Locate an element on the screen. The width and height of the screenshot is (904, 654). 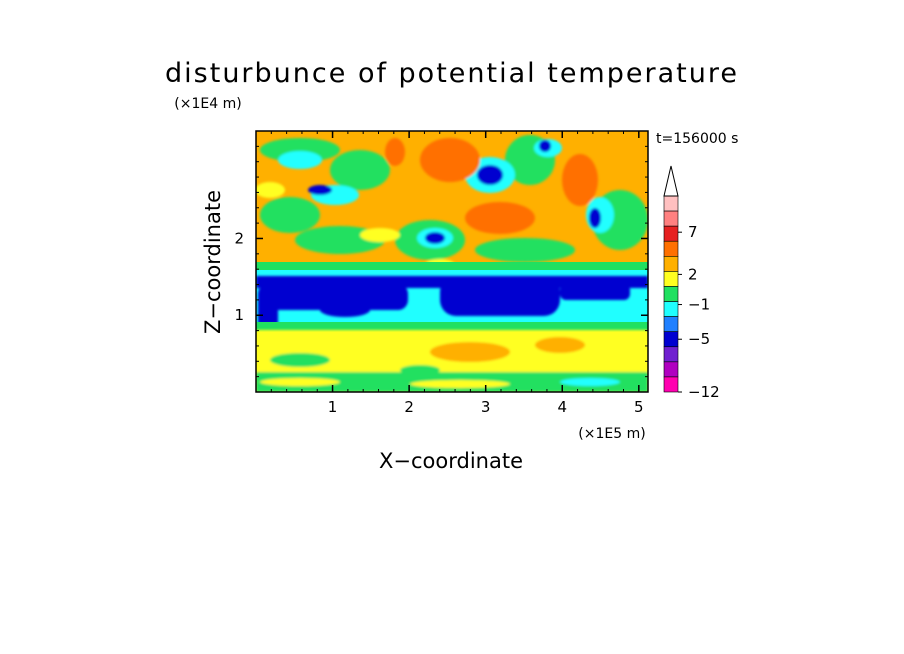
colorbar-label: −5 is located at coordinates (699, 339).